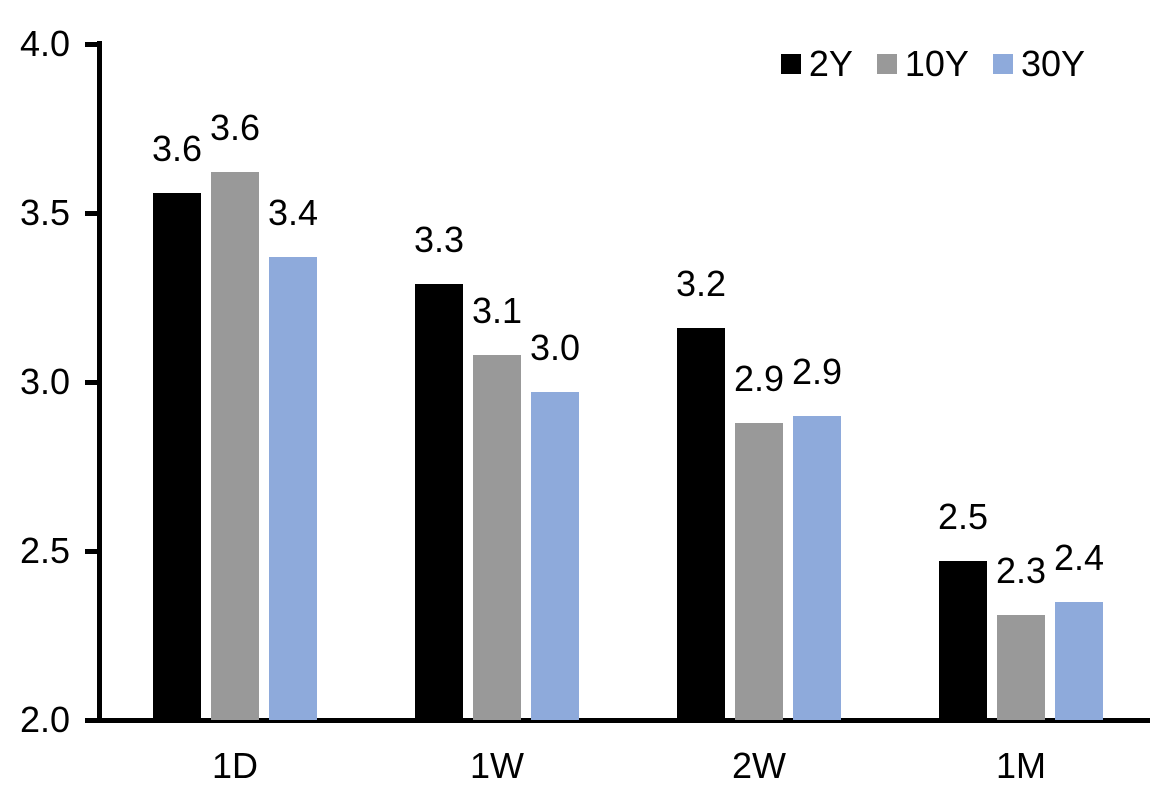  Describe the element at coordinates (886, 64) in the screenshot. I see `legend-swatch-10y` at that location.